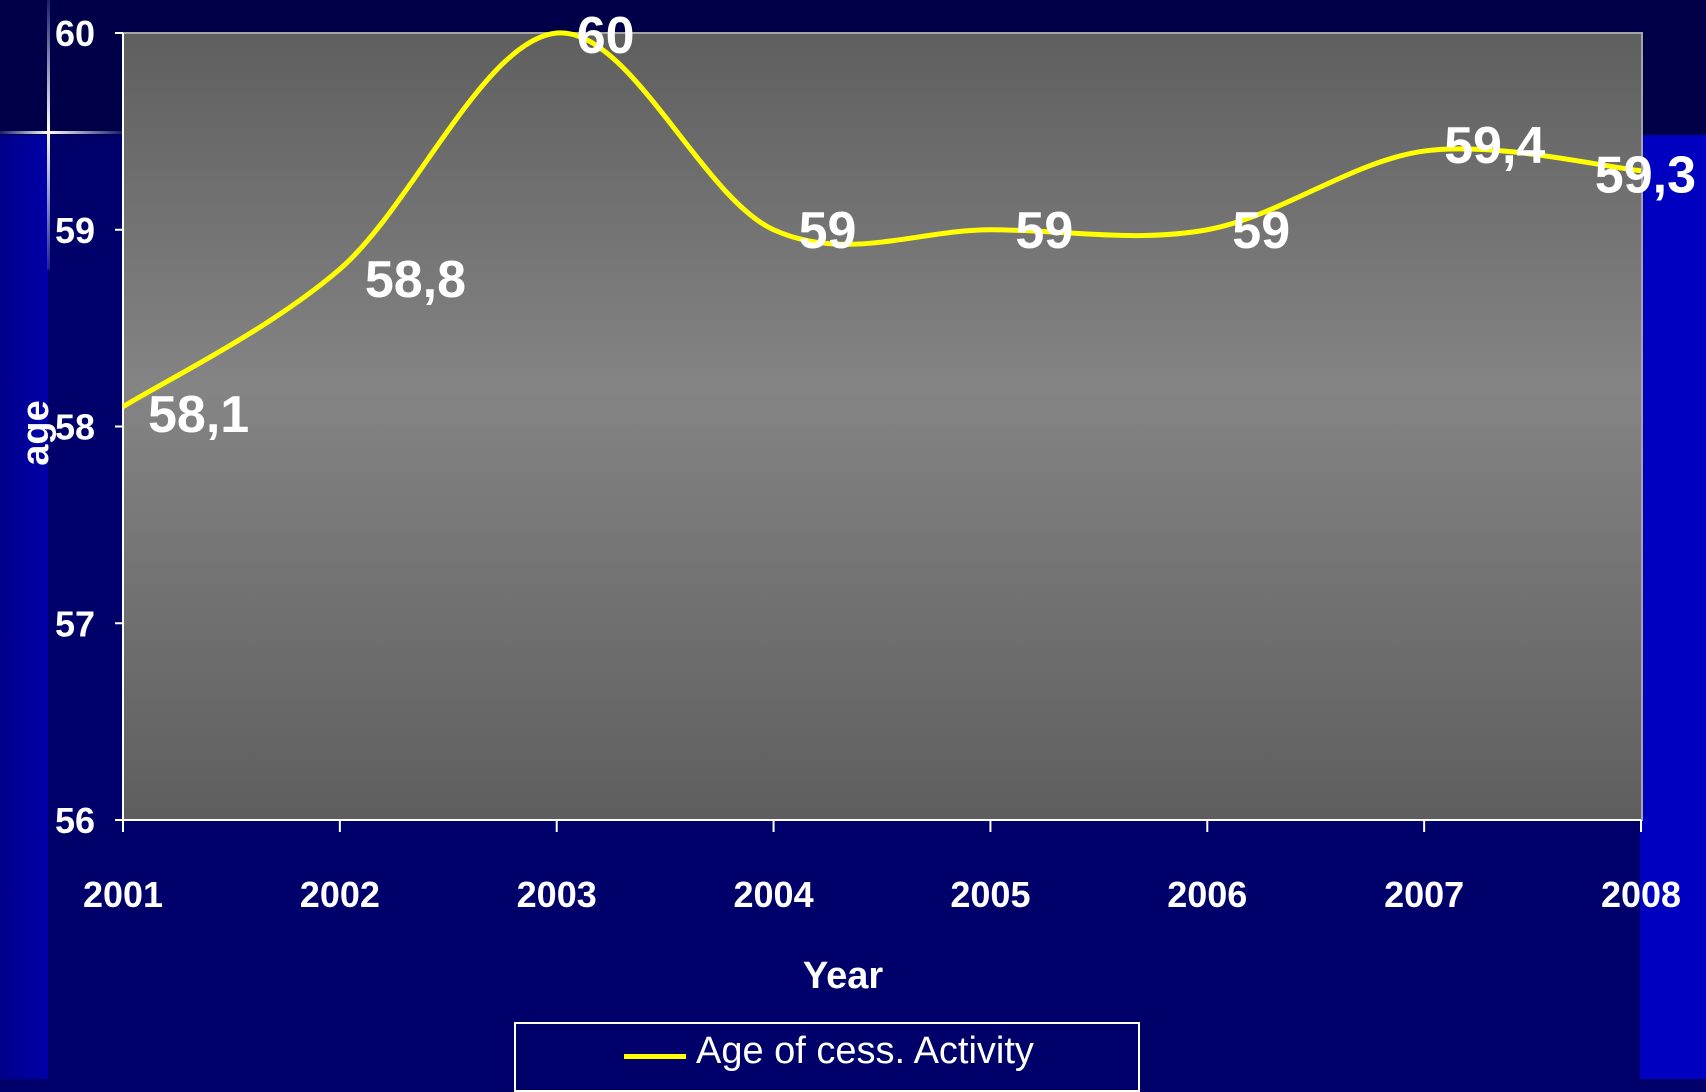 This screenshot has width=1706, height=1092. I want to click on x-axis-ticks: 2001 2002 2003 2004 2005 2006 2007 2008, so click(882, 867).